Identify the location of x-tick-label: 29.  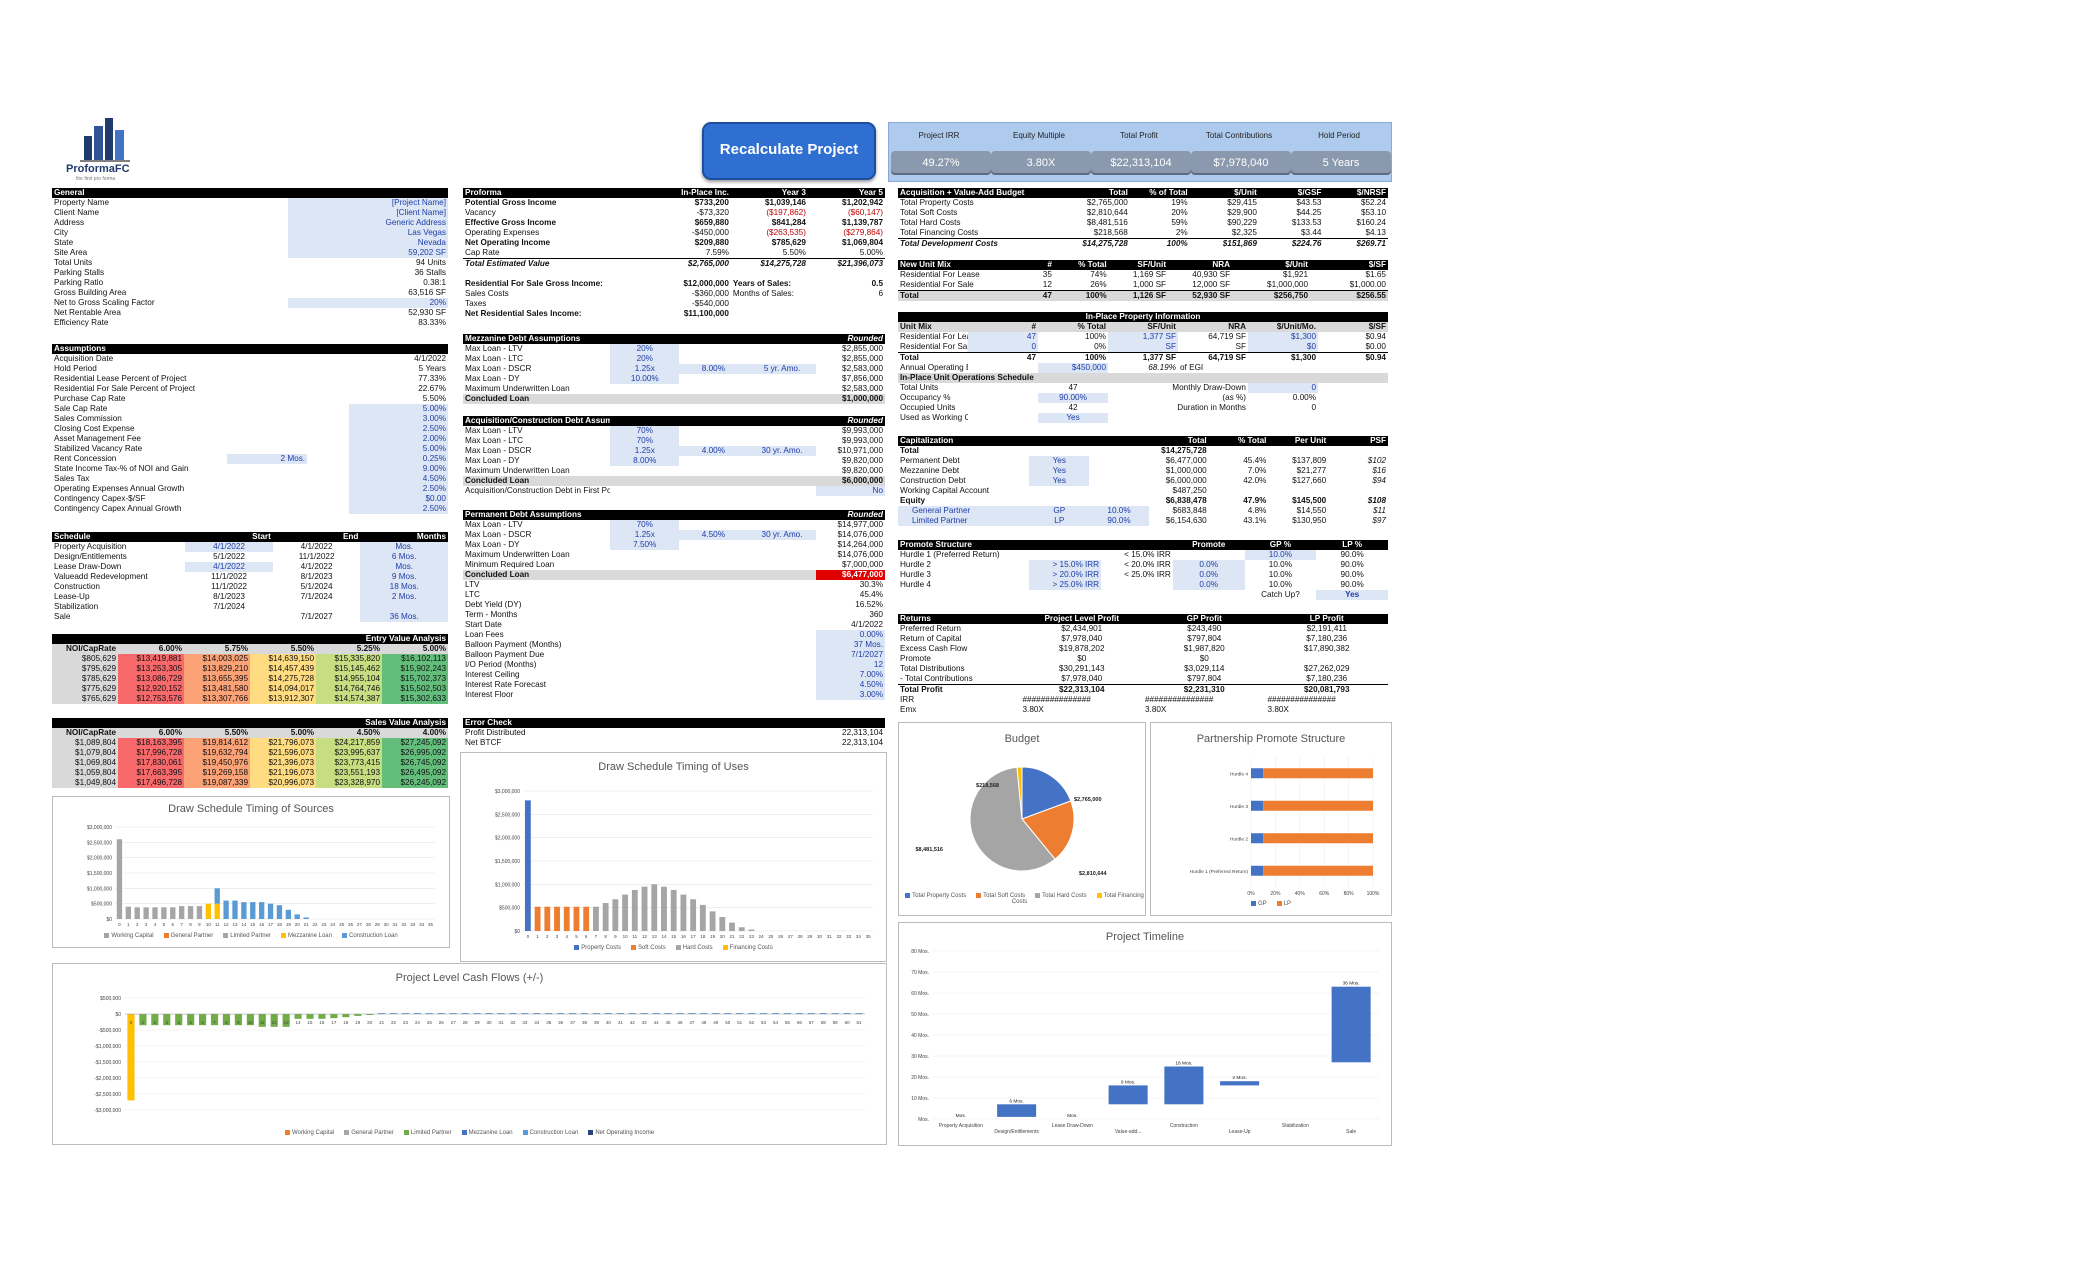
(810, 936).